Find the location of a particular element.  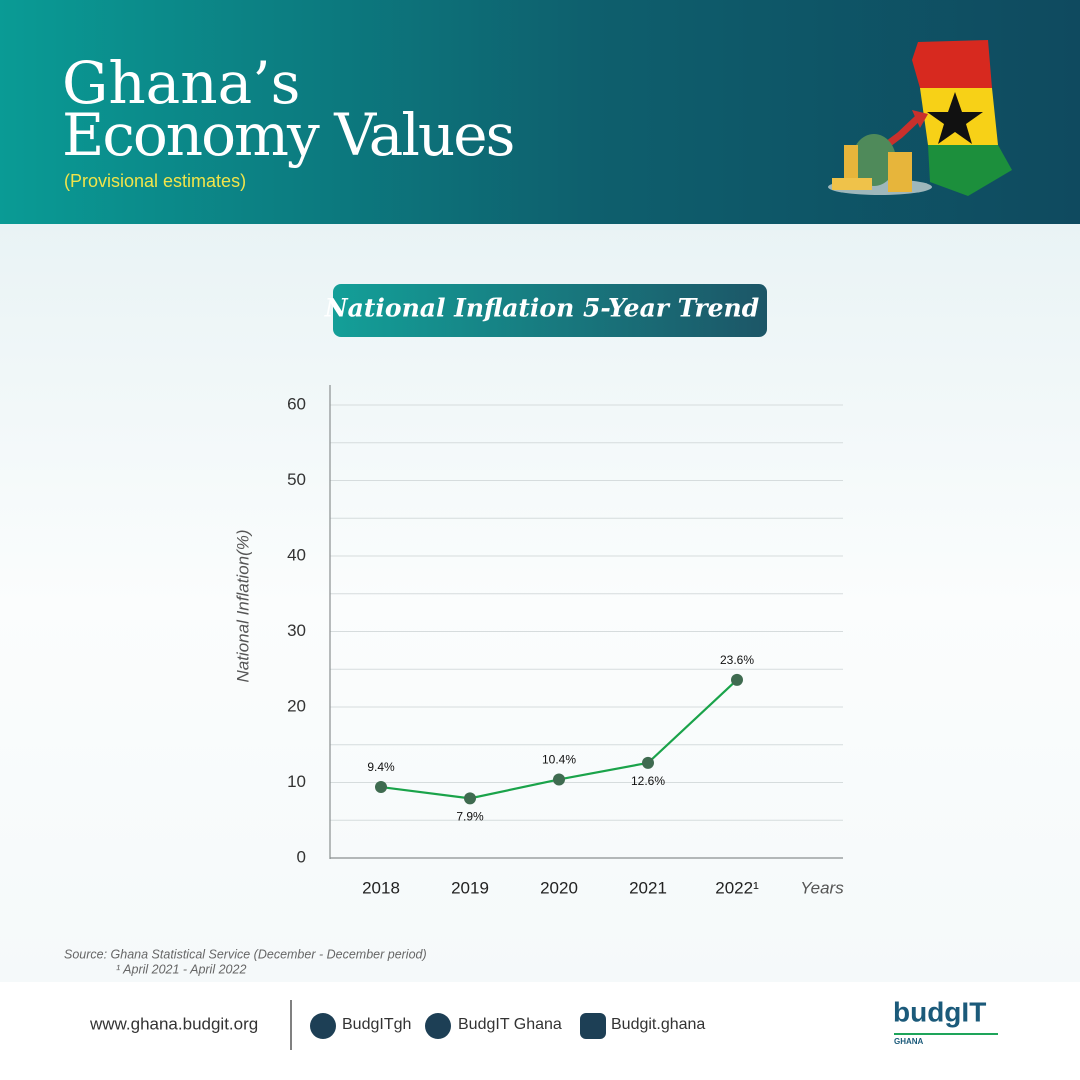

x-tick-label: 2019 is located at coordinates (470, 887).